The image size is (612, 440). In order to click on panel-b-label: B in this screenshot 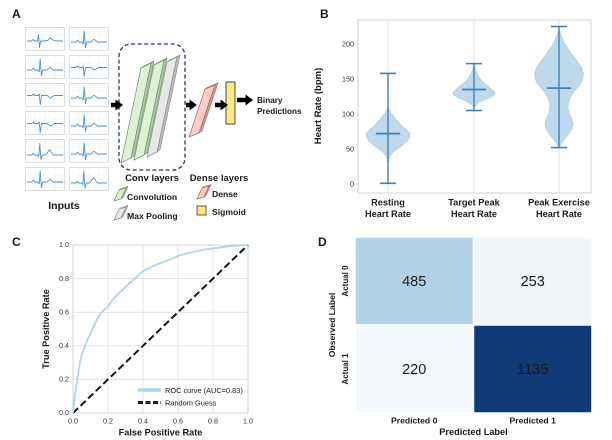, I will do `click(324, 14)`.